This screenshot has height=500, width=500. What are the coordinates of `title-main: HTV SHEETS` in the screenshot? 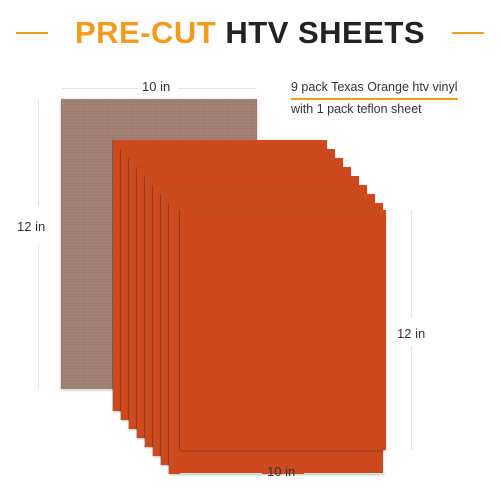 It's located at (325, 32).